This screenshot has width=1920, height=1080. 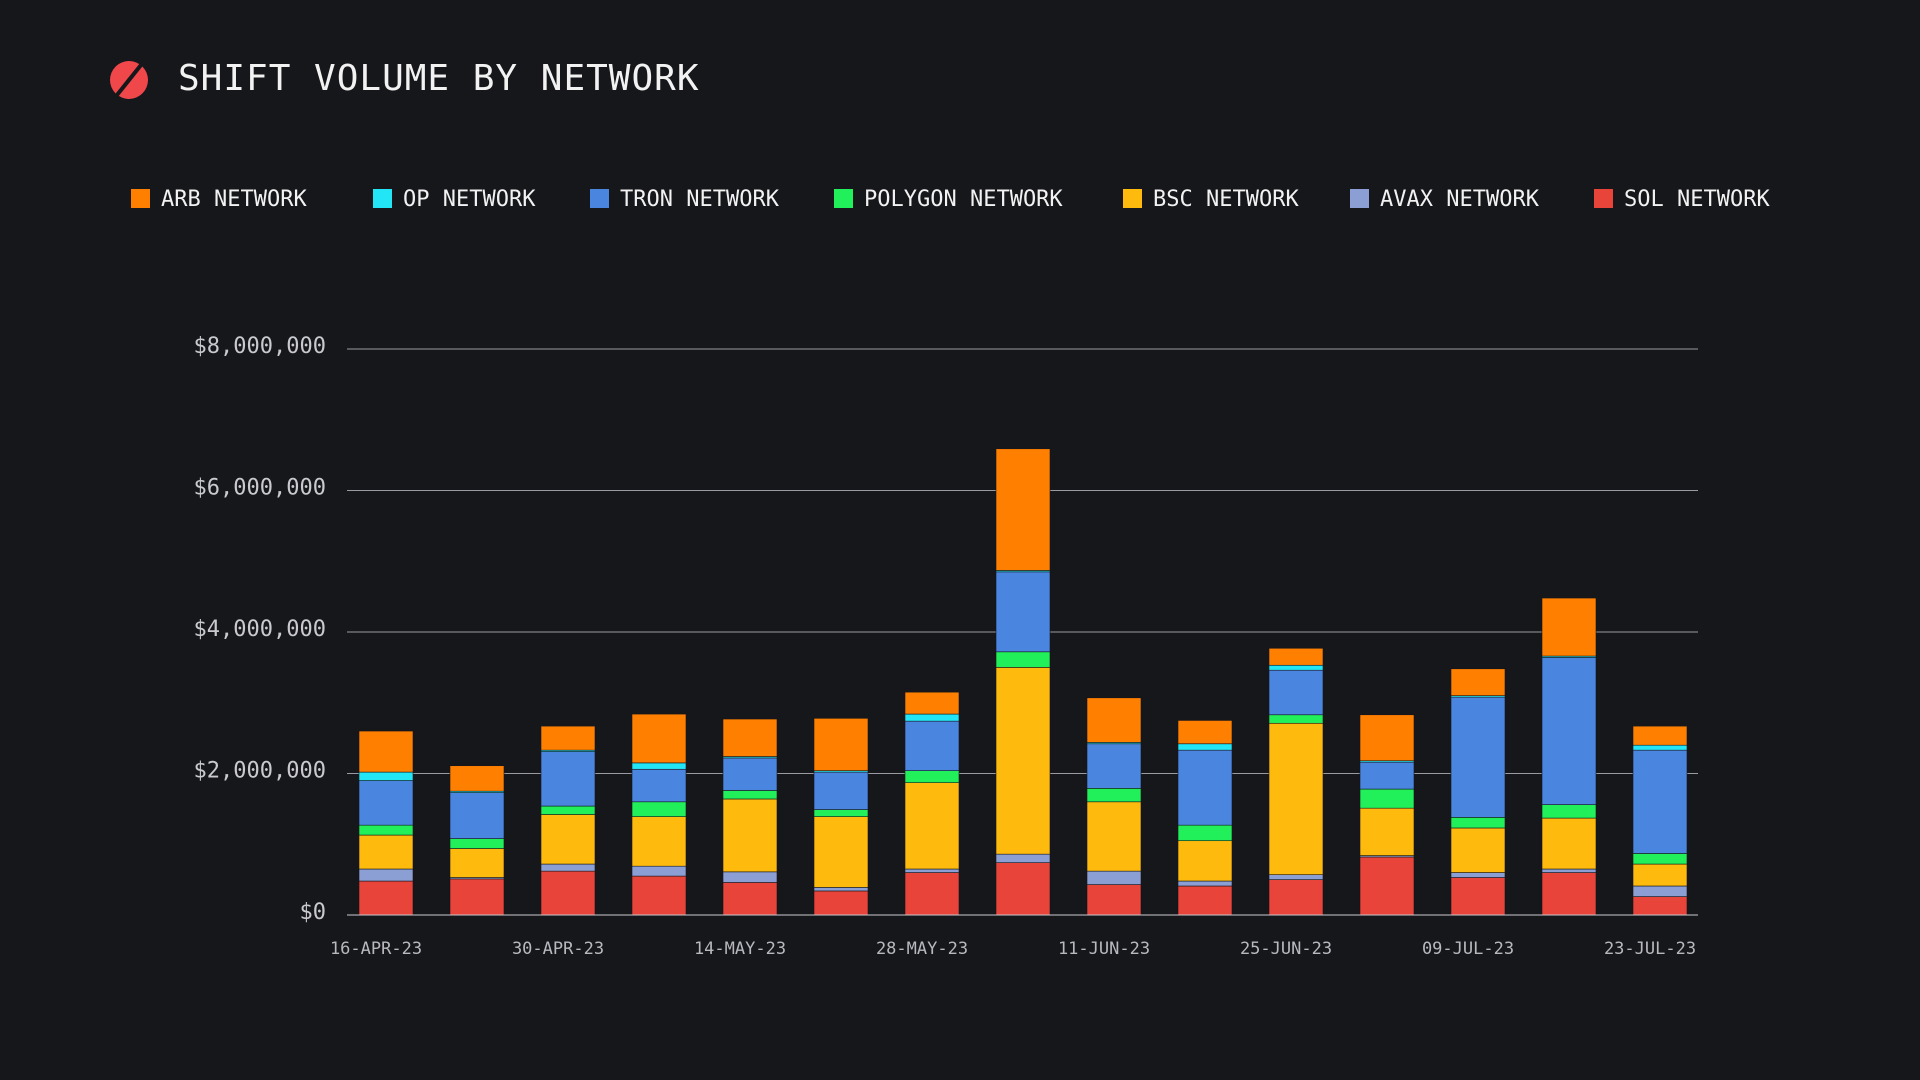 I want to click on legend-label: BSC NETWORK, so click(x=1226, y=199).